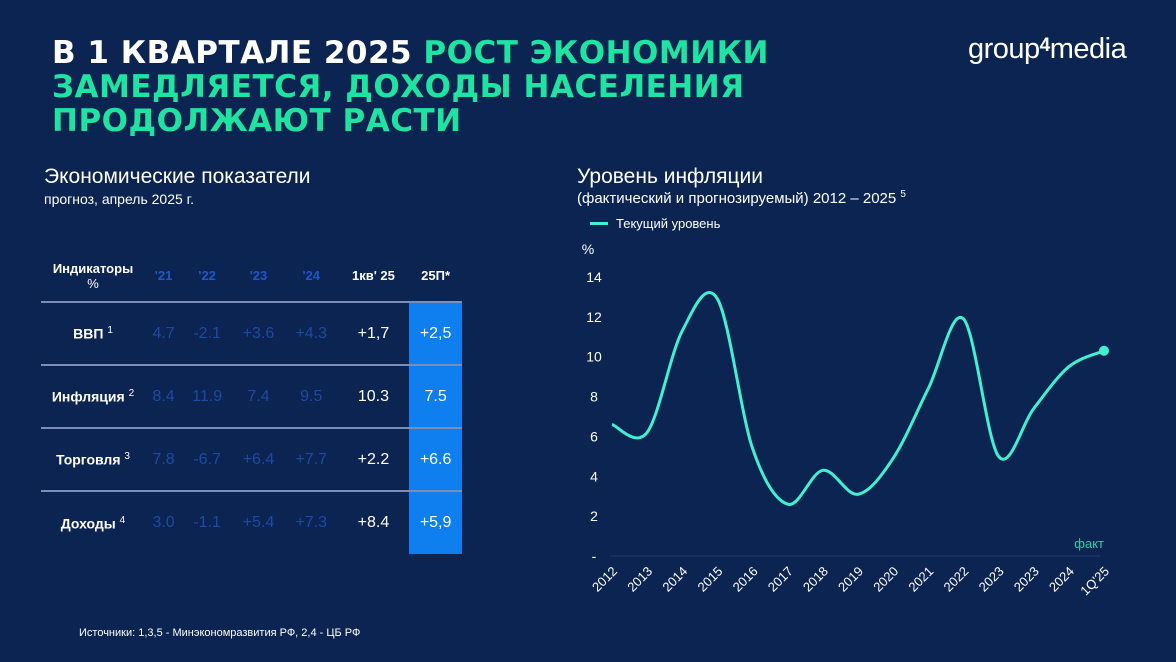 This screenshot has height=662, width=1176. Describe the element at coordinates (780, 579) in the screenshot. I see `x-tick-label: 2017` at that location.